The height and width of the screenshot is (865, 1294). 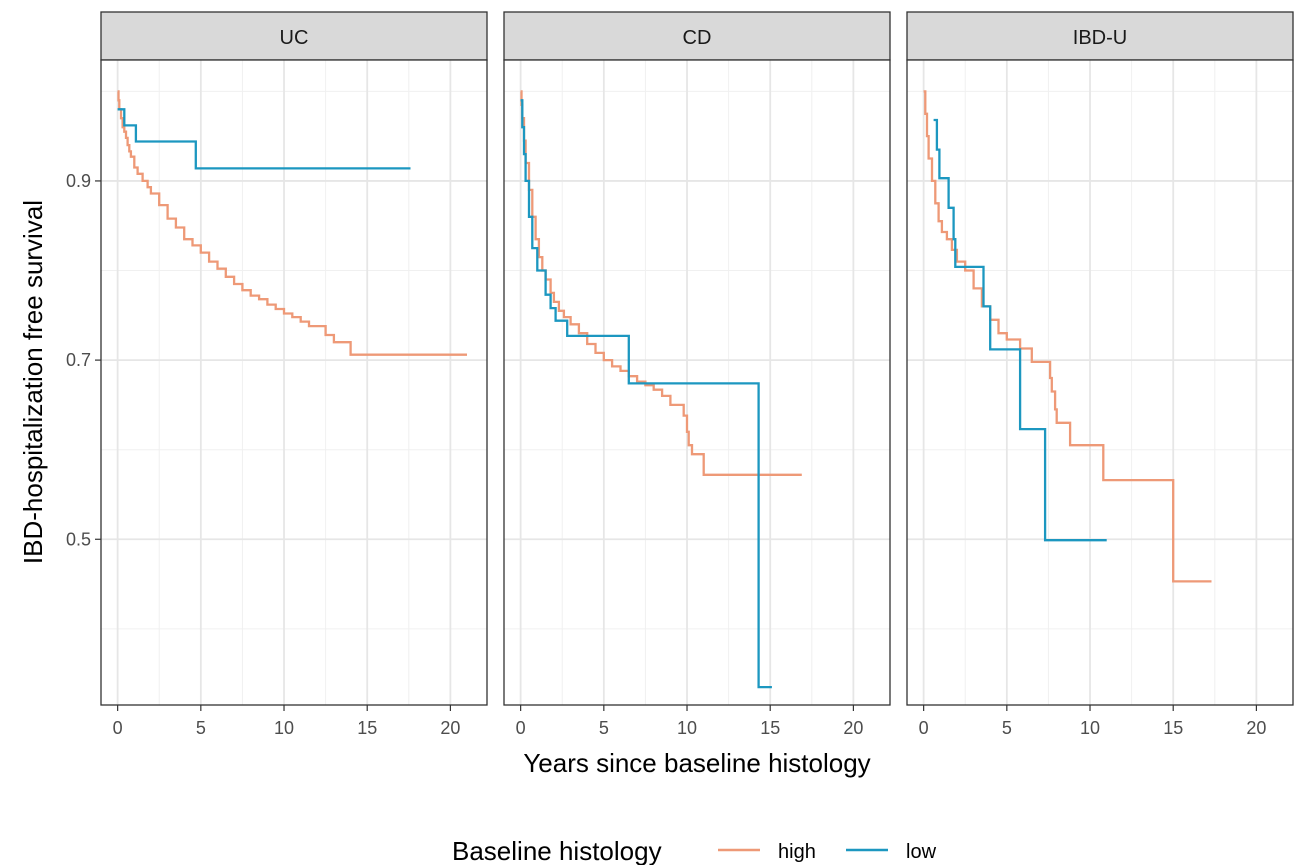 What do you see at coordinates (33, 382) in the screenshot?
I see `y-axis-title: IBD-hospitalization free survival` at bounding box center [33, 382].